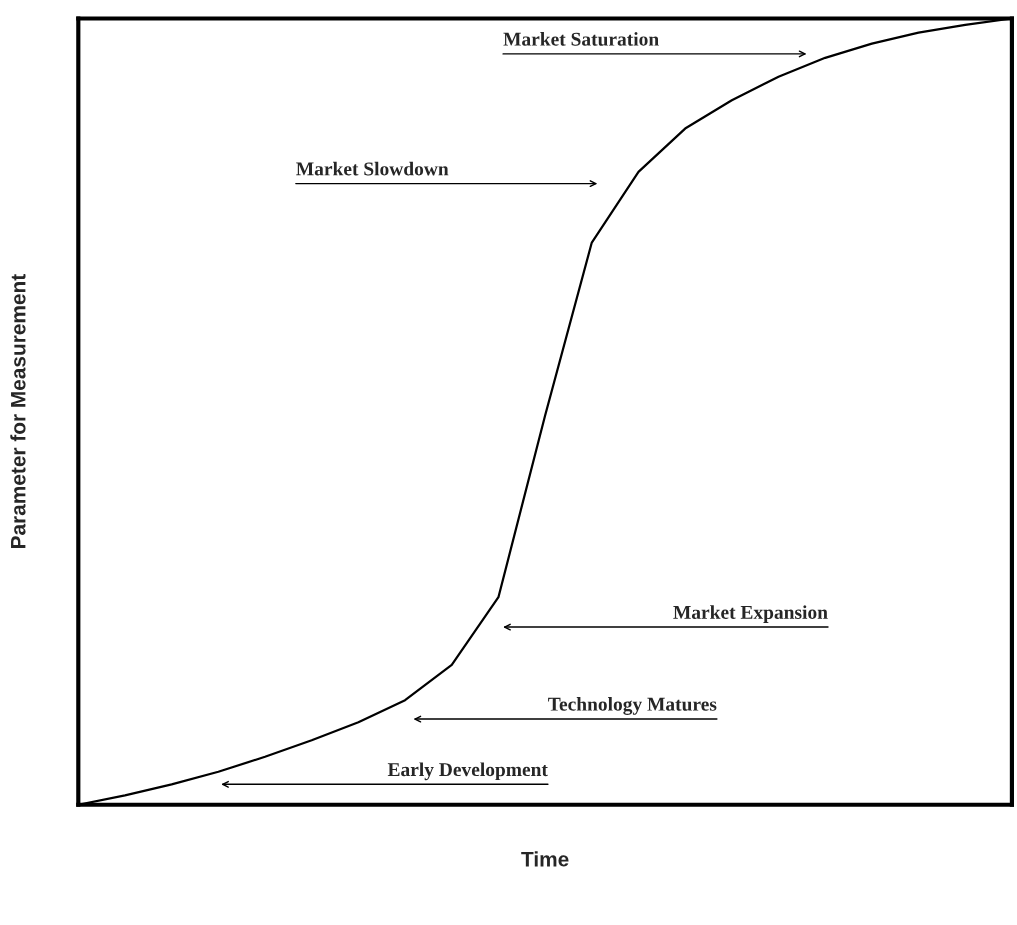  What do you see at coordinates (545, 859) in the screenshot?
I see `x-axis-title: Time` at bounding box center [545, 859].